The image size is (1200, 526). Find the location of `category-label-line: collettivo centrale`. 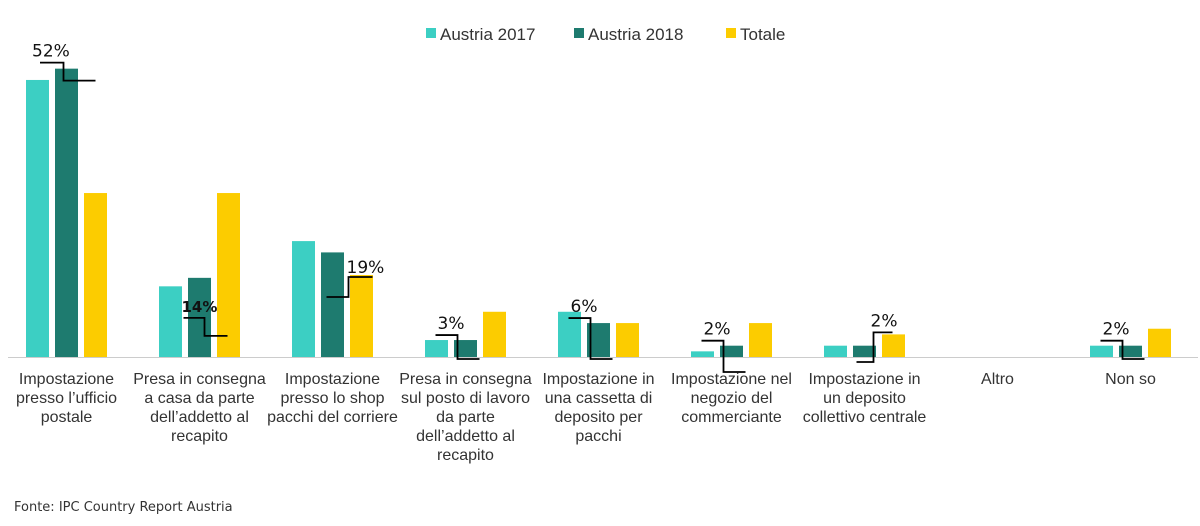

category-label-line: collettivo centrale is located at coordinates (865, 417).